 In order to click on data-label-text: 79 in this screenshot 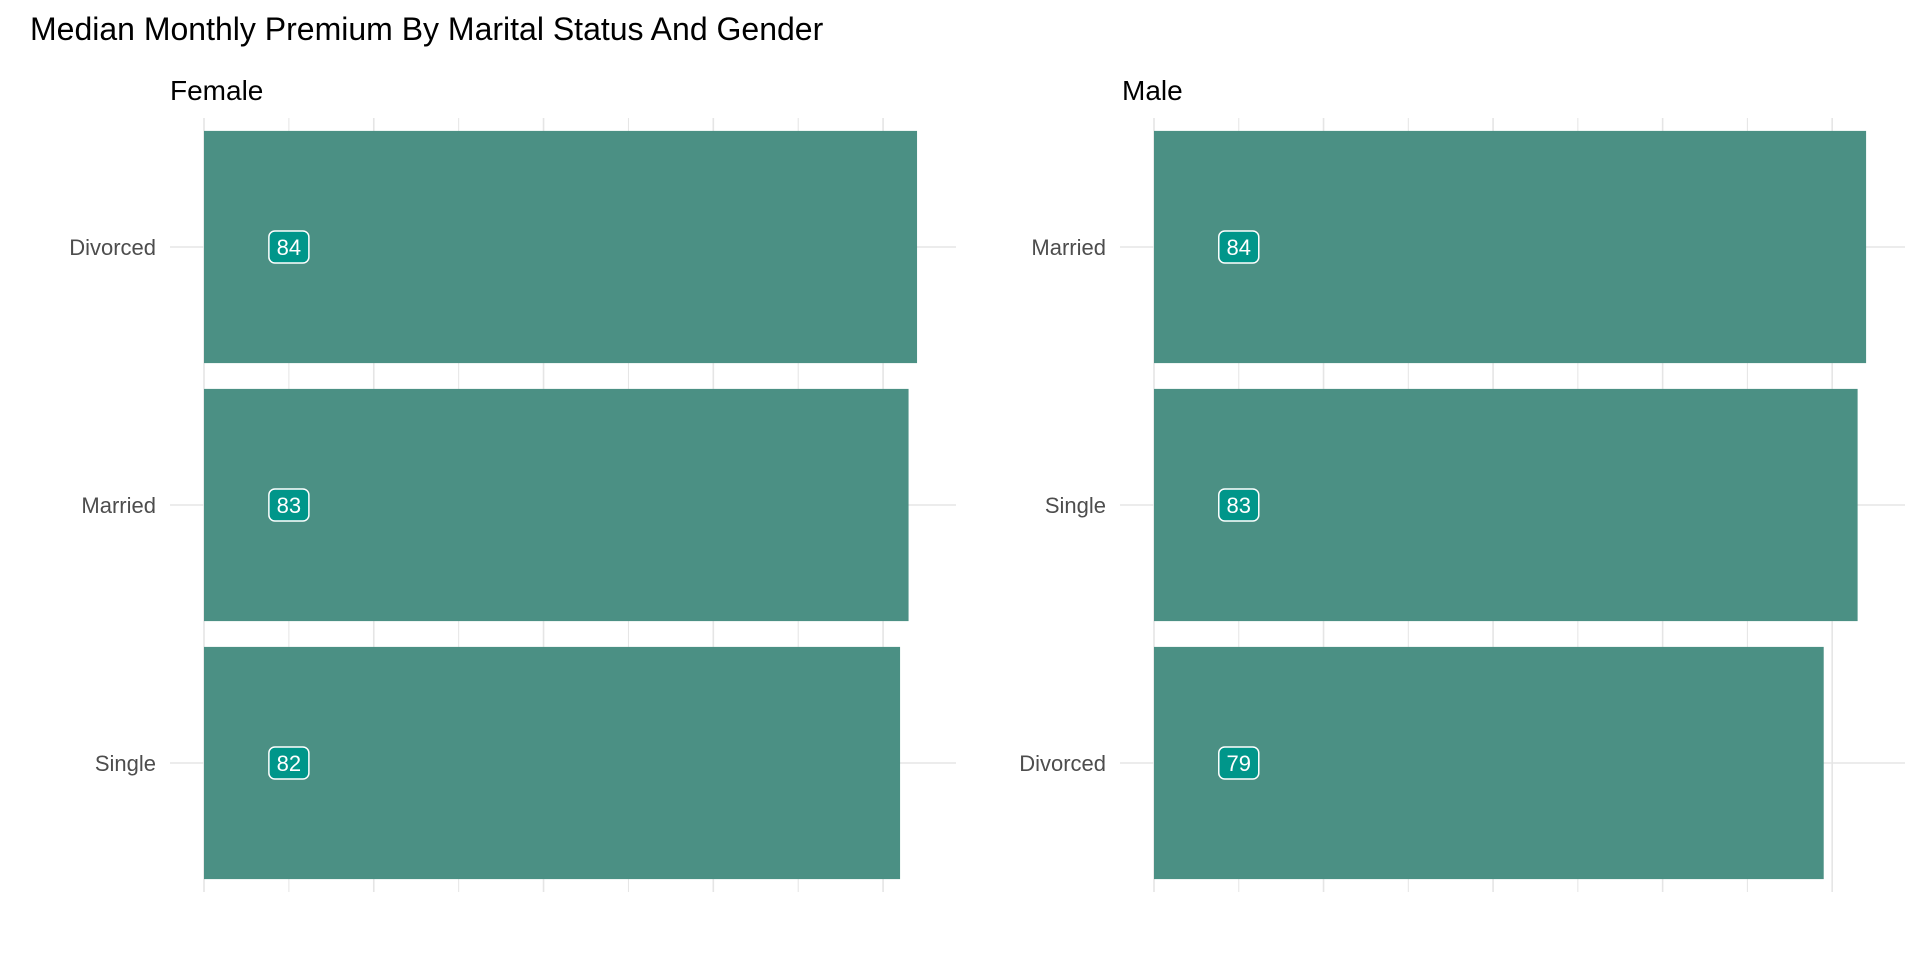, I will do `click(1239, 763)`.